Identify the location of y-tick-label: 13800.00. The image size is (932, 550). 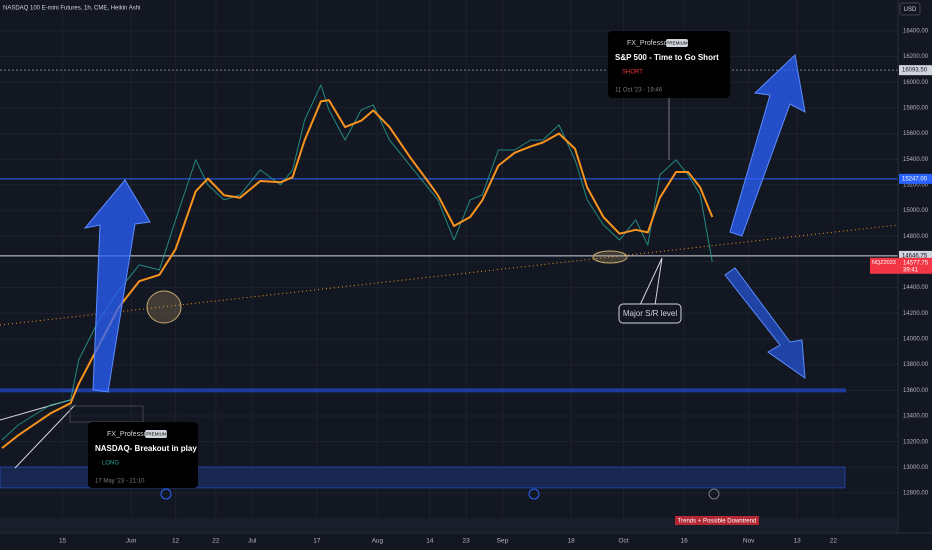
(916, 365).